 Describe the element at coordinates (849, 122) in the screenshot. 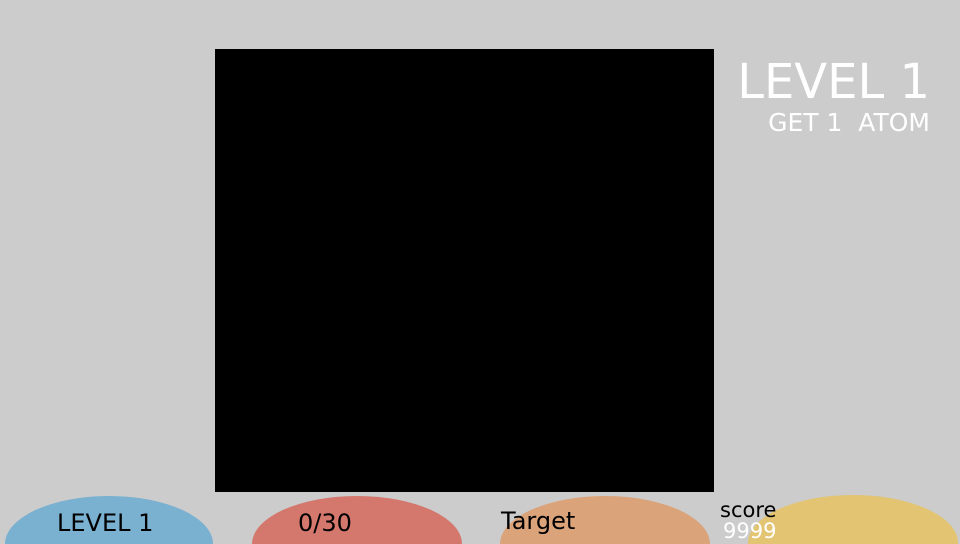

I see `level-goal-text: GET 1 ATOM` at that location.